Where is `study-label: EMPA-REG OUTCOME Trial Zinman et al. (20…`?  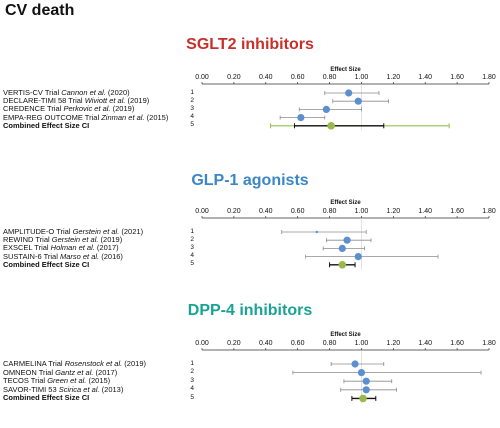
study-label: EMPA-REG OUTCOME Trial Zinman et al. (20… is located at coordinates (85, 117).